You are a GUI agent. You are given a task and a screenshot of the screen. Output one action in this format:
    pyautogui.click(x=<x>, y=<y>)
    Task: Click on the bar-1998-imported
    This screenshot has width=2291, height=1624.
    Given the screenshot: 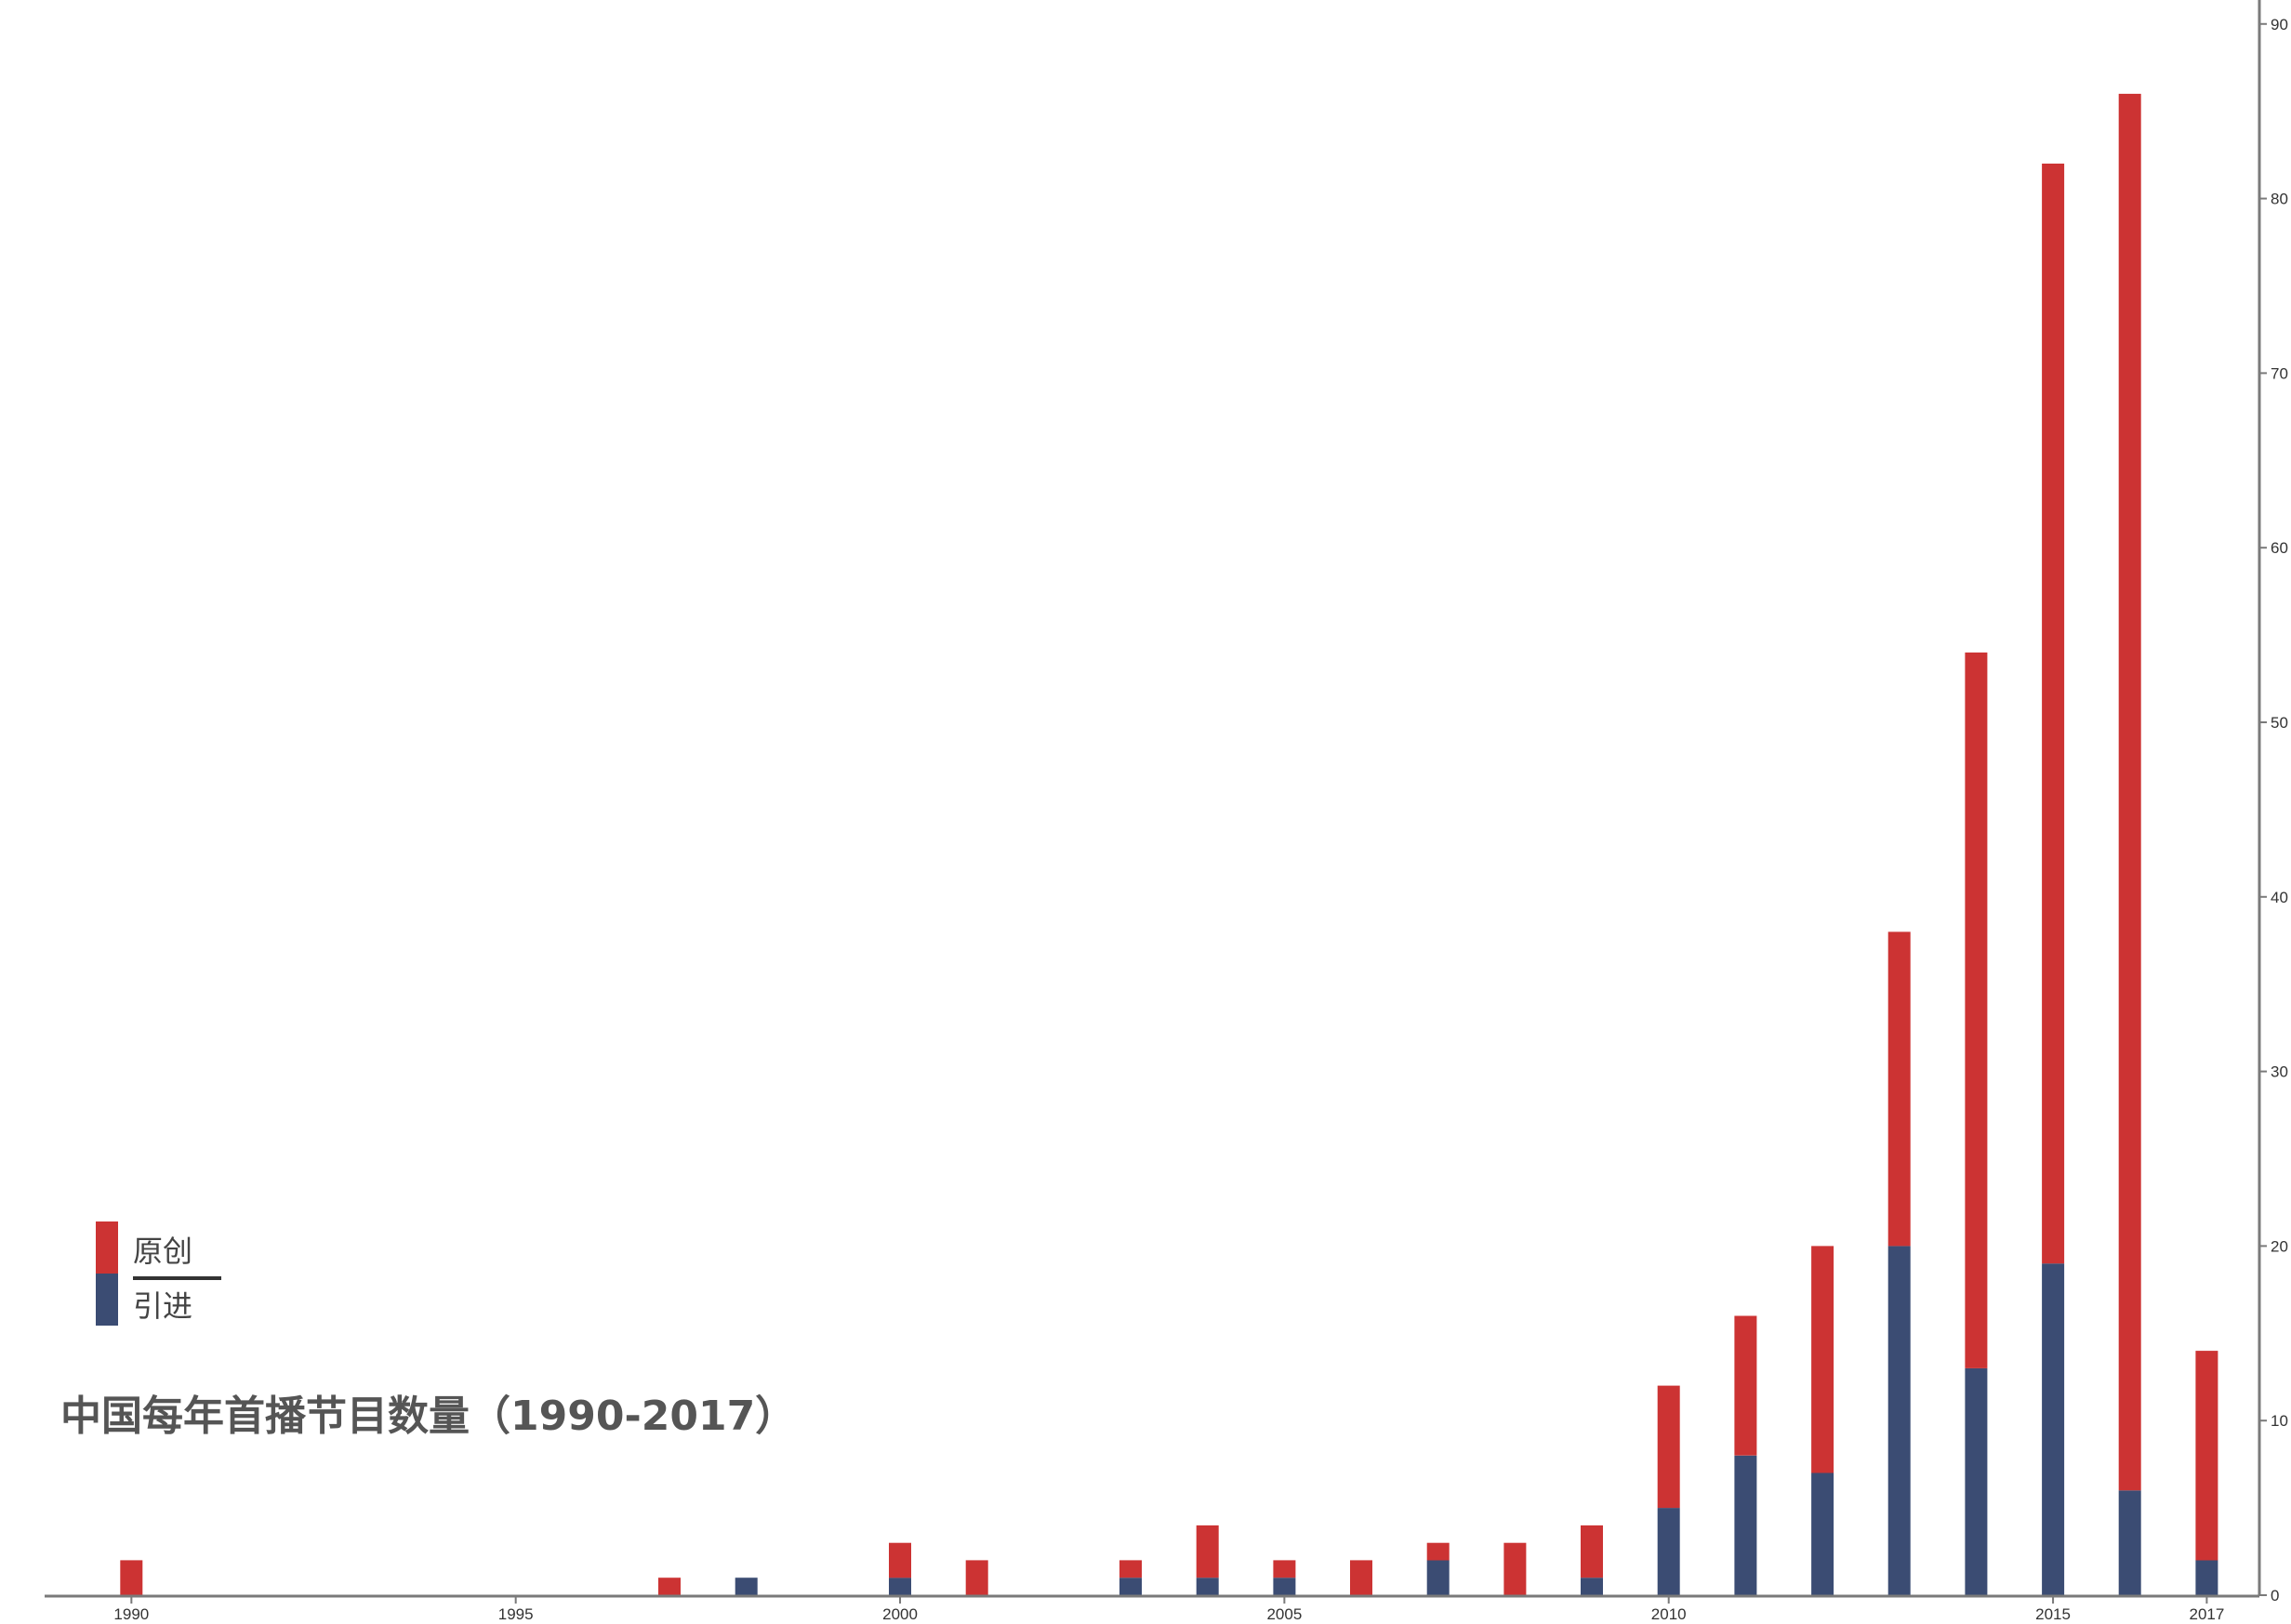 What is the action you would take?
    pyautogui.click(x=746, y=1587)
    